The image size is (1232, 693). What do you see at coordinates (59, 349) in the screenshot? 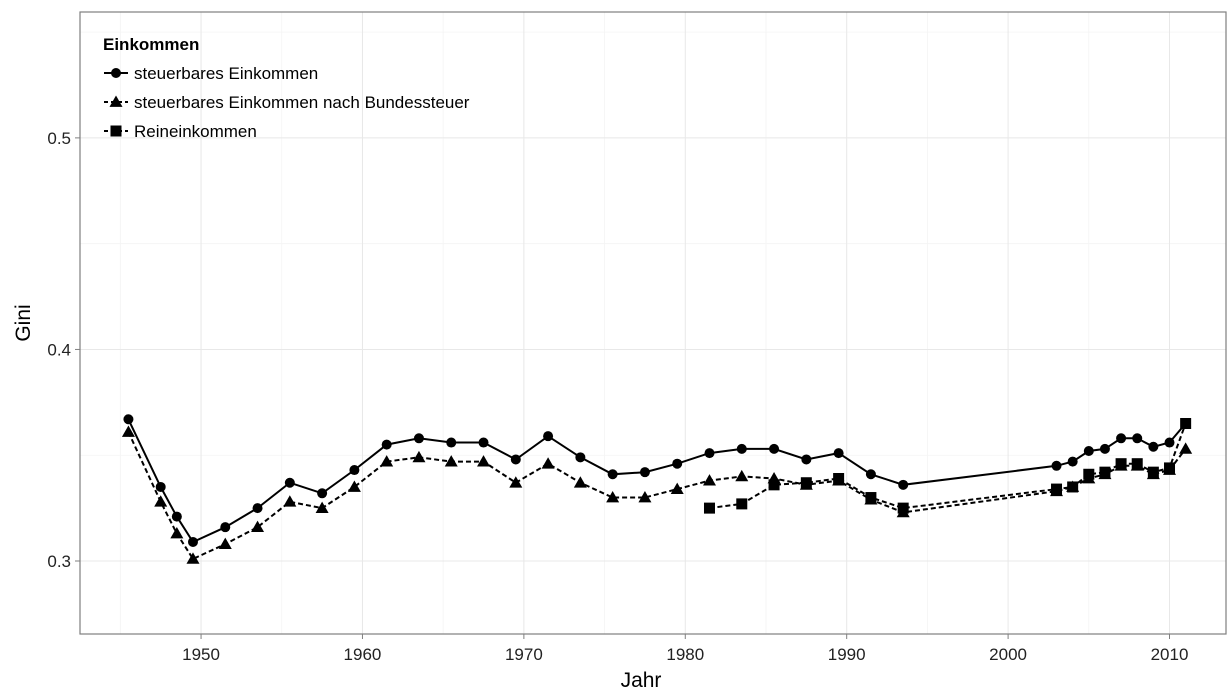
I see `y-tick-label: 0.4` at bounding box center [59, 349].